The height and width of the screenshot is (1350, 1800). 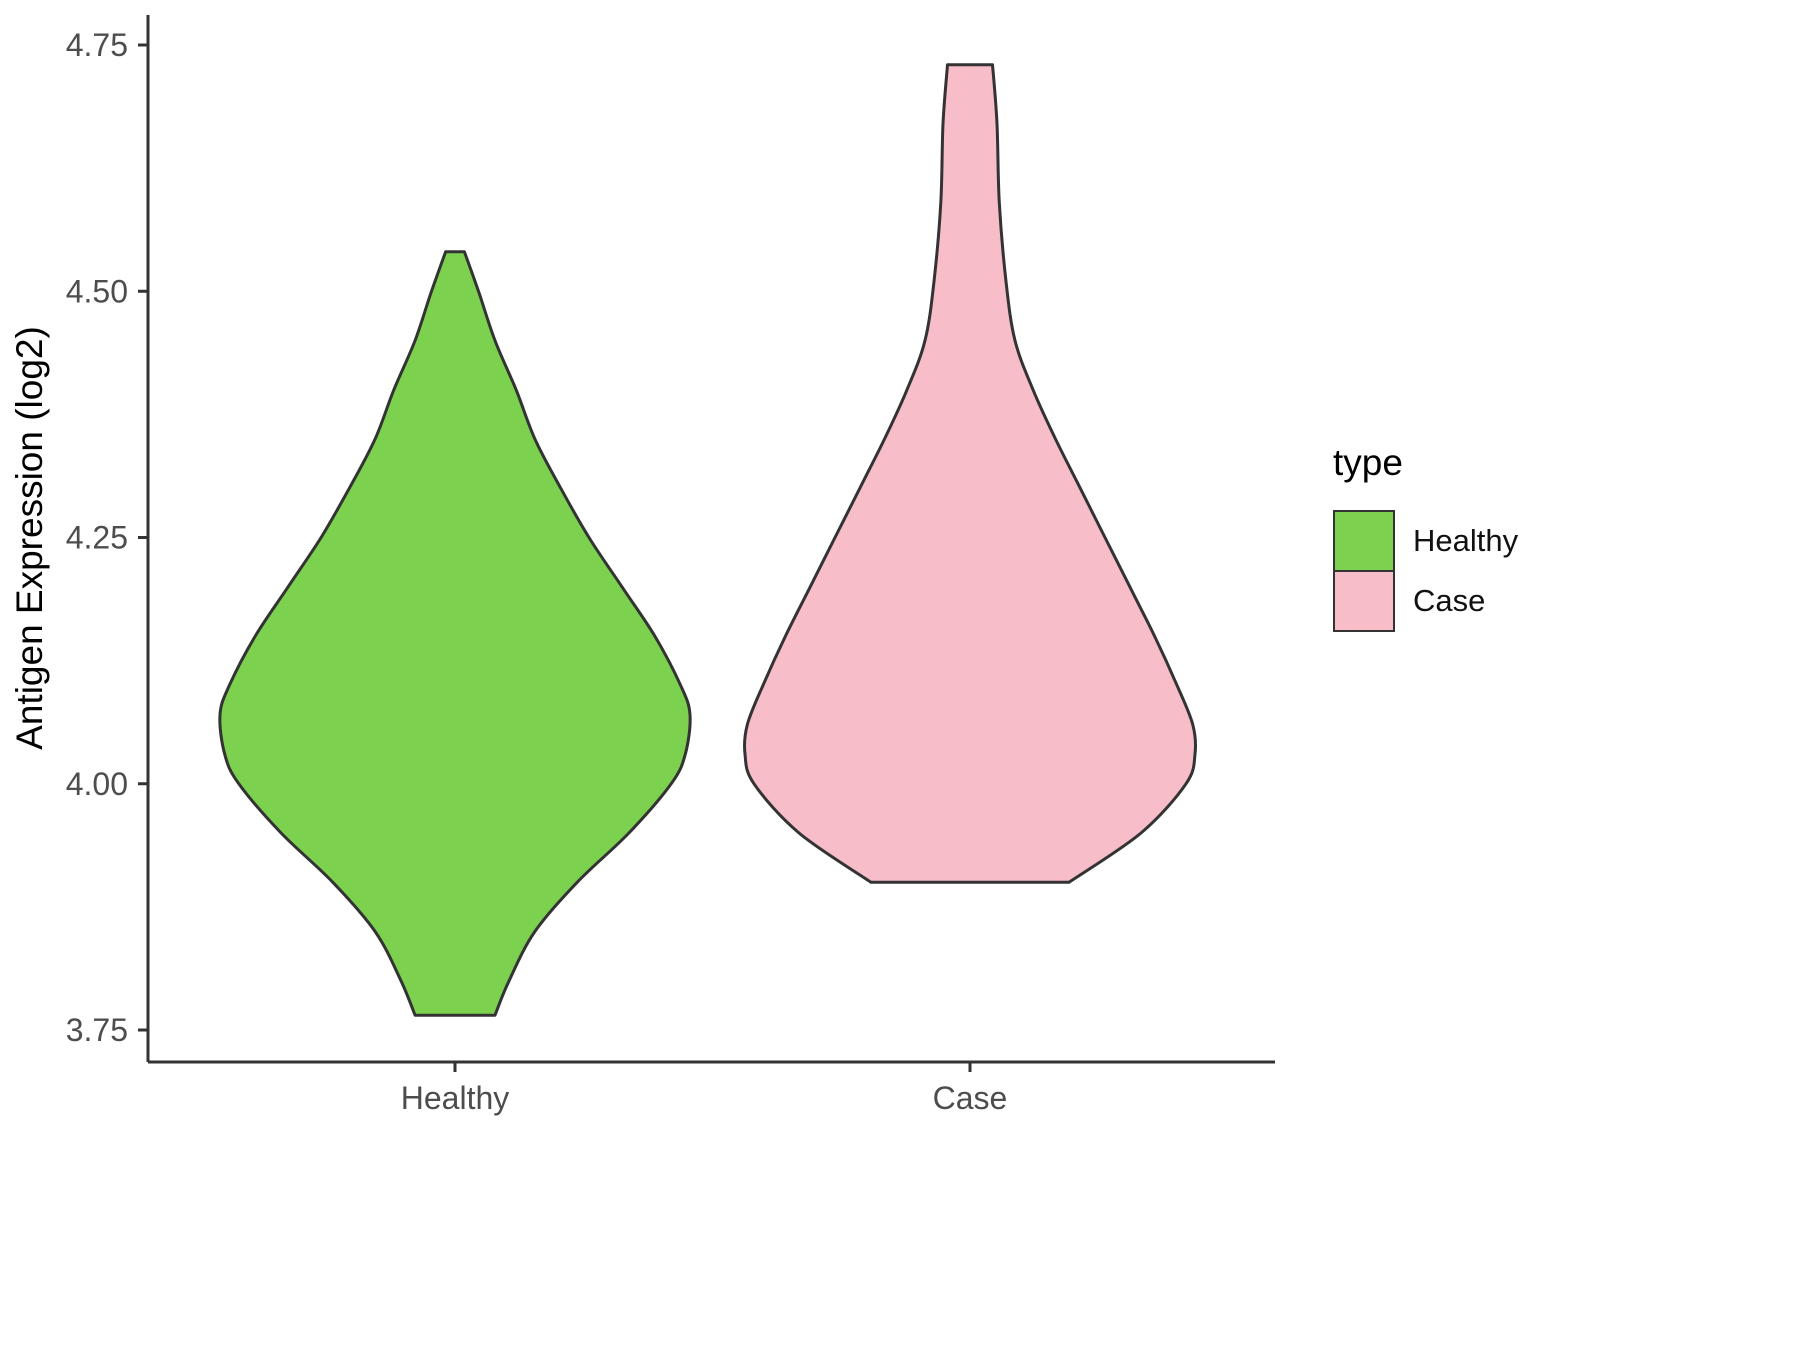 I want to click on x-tick-label-case: Case, so click(x=970, y=1098).